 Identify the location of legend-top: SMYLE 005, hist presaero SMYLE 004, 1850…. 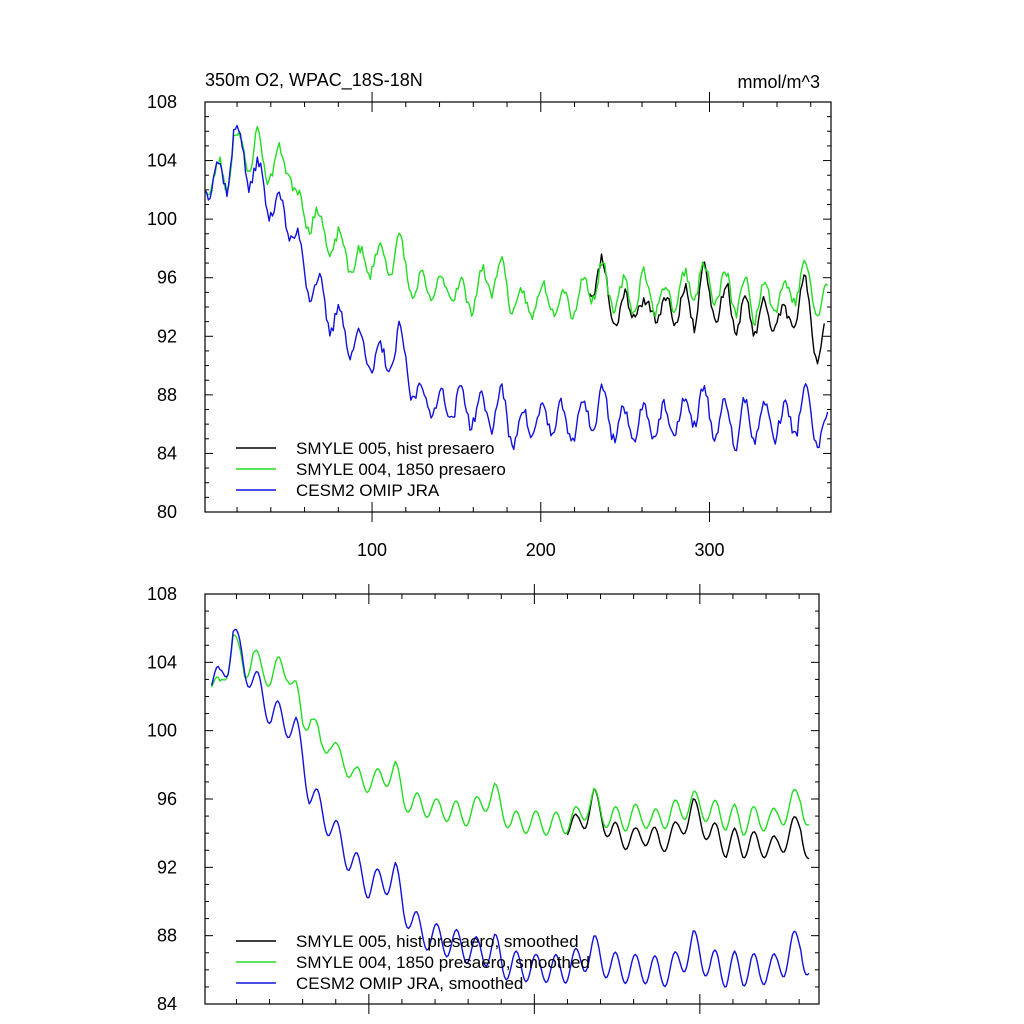
(371, 469).